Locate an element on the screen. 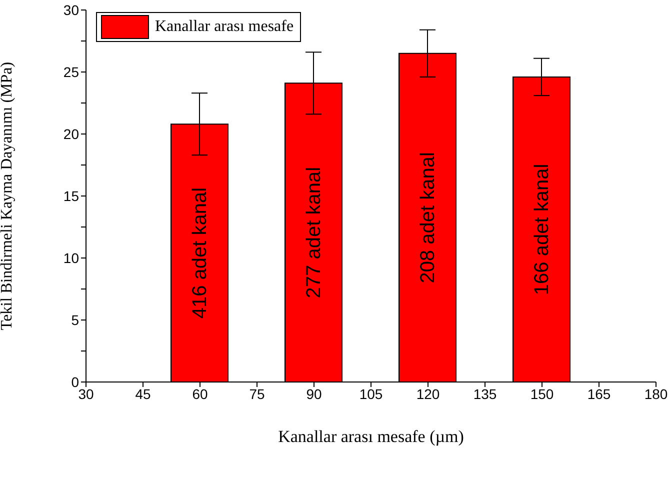 The height and width of the screenshot is (488, 670). x-tick-label: 150 is located at coordinates (542, 394).